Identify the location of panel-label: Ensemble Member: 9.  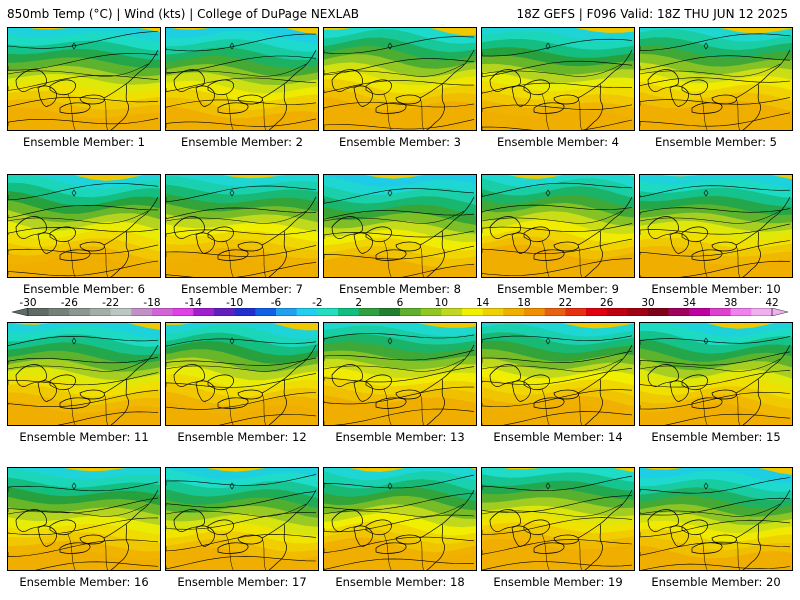
(558, 289).